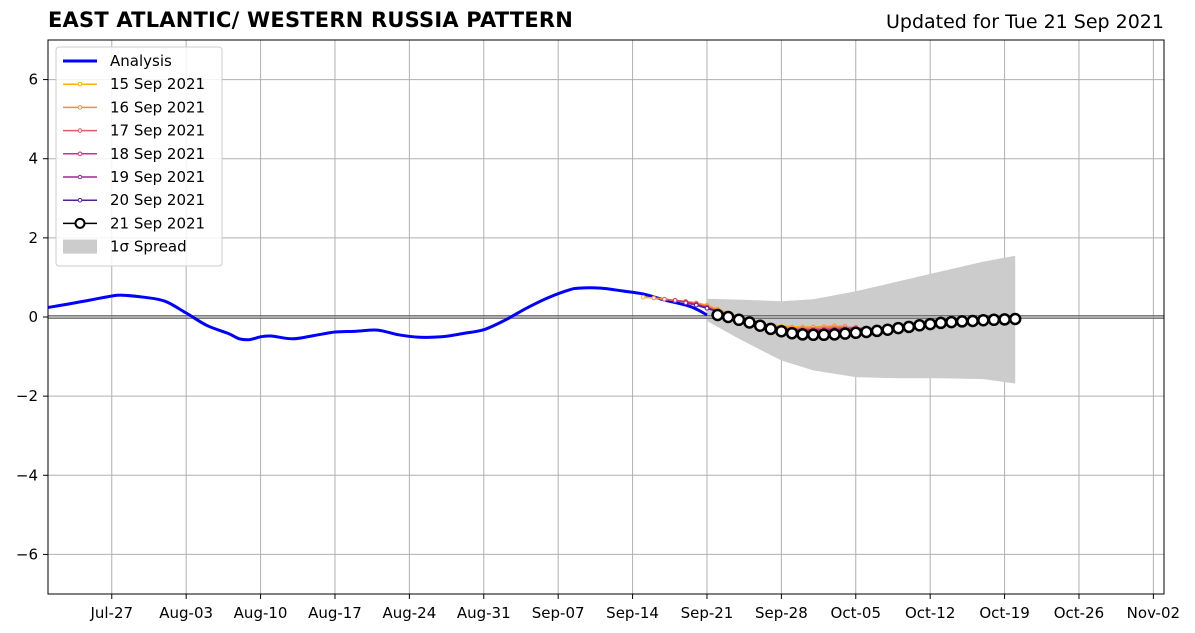  What do you see at coordinates (148, 247) in the screenshot?
I see `legend-label: 1σ Spread` at bounding box center [148, 247].